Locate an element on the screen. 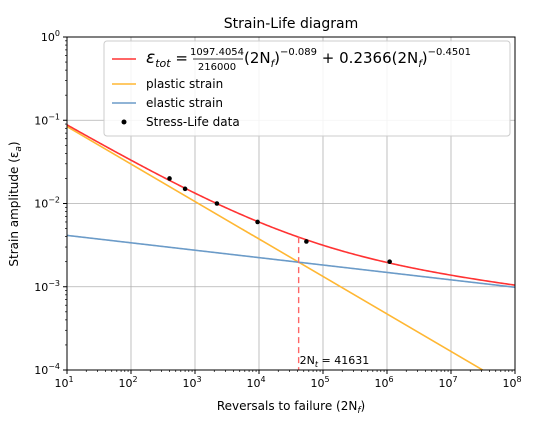 This screenshot has width=535, height=421. transition-label: 2Nt = 41631 is located at coordinates (335, 361).